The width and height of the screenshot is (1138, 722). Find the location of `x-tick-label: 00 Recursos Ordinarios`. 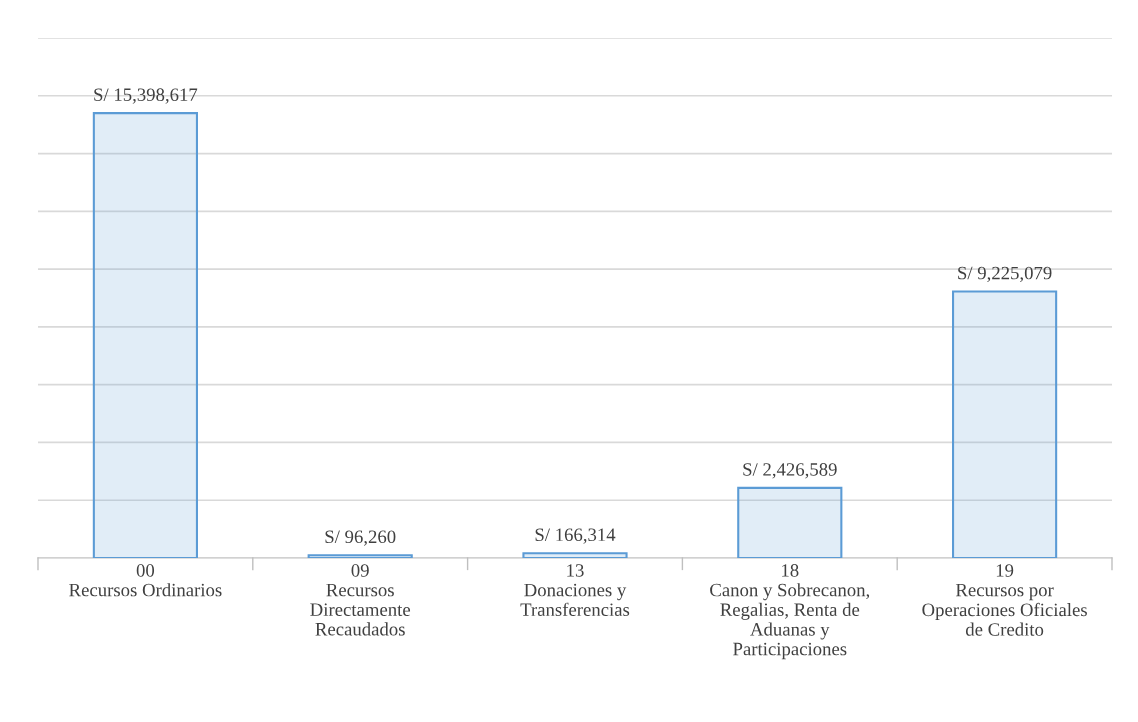

x-tick-label: 00 Recursos Ordinarios is located at coordinates (145, 580).